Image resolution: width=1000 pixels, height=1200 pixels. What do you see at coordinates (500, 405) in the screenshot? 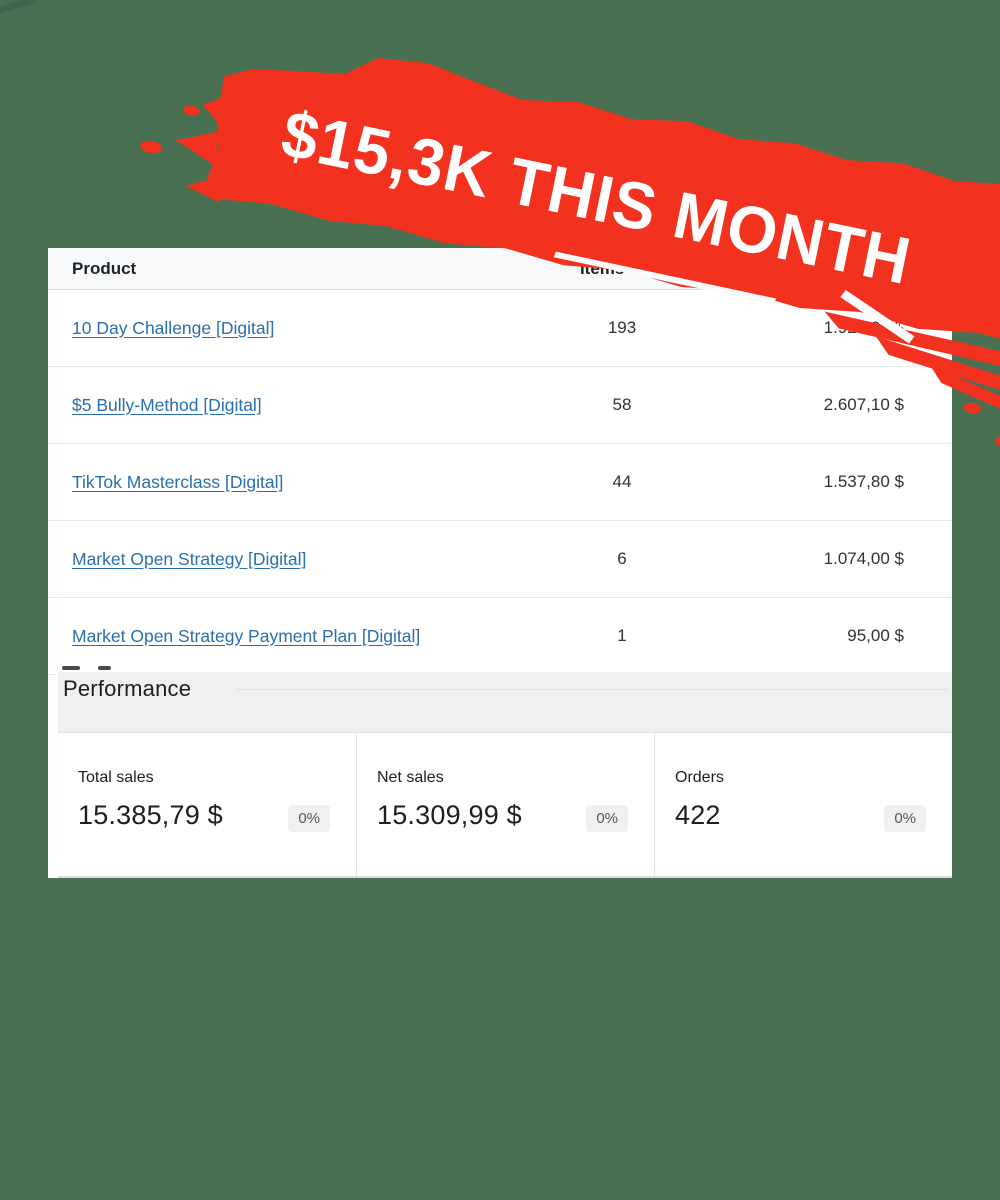
I see `table-row: $5 Bully-Method [Digital] 58 2.607,10 $` at bounding box center [500, 405].